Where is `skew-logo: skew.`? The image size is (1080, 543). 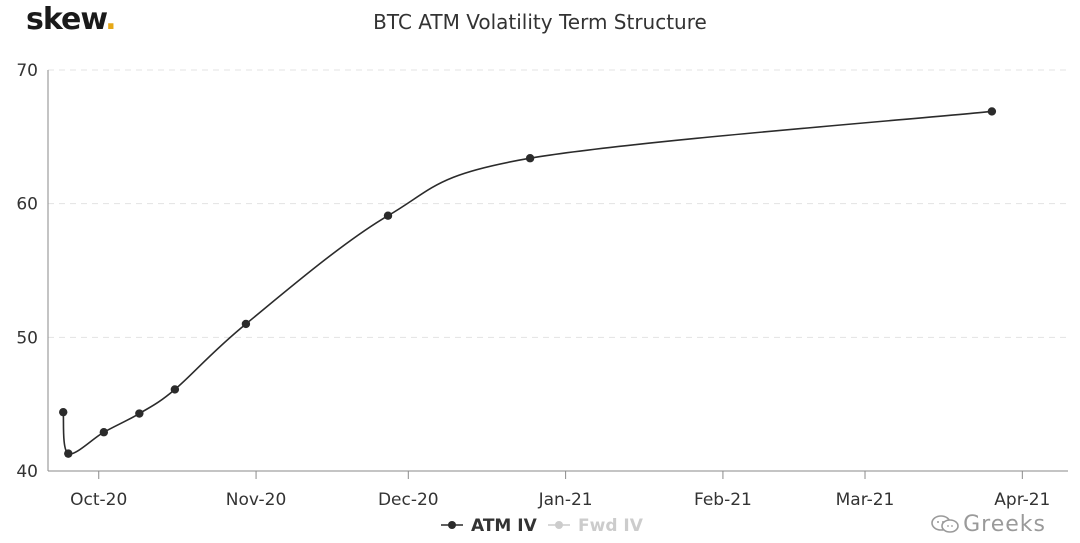 skew-logo: skew. is located at coordinates (71, 19).